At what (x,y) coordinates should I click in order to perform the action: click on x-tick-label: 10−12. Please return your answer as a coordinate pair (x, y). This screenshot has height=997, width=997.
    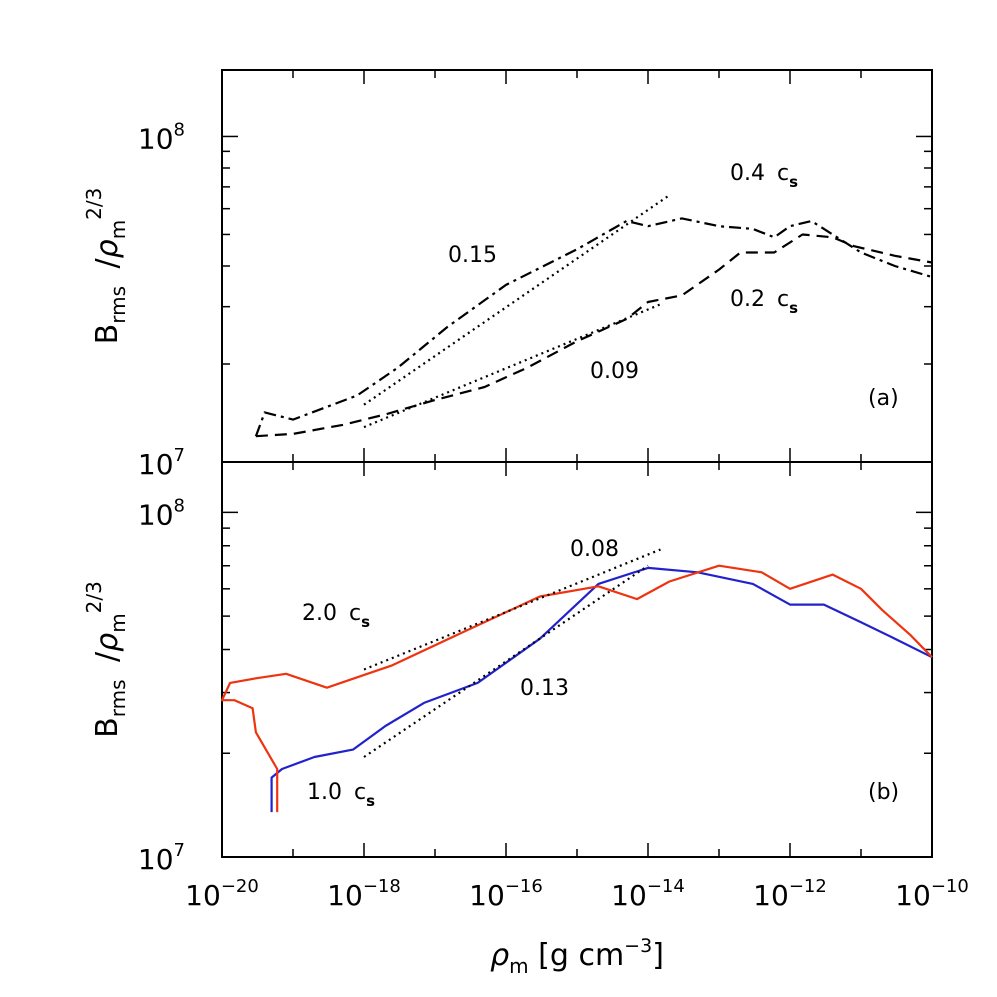
    Looking at the image, I should click on (790, 894).